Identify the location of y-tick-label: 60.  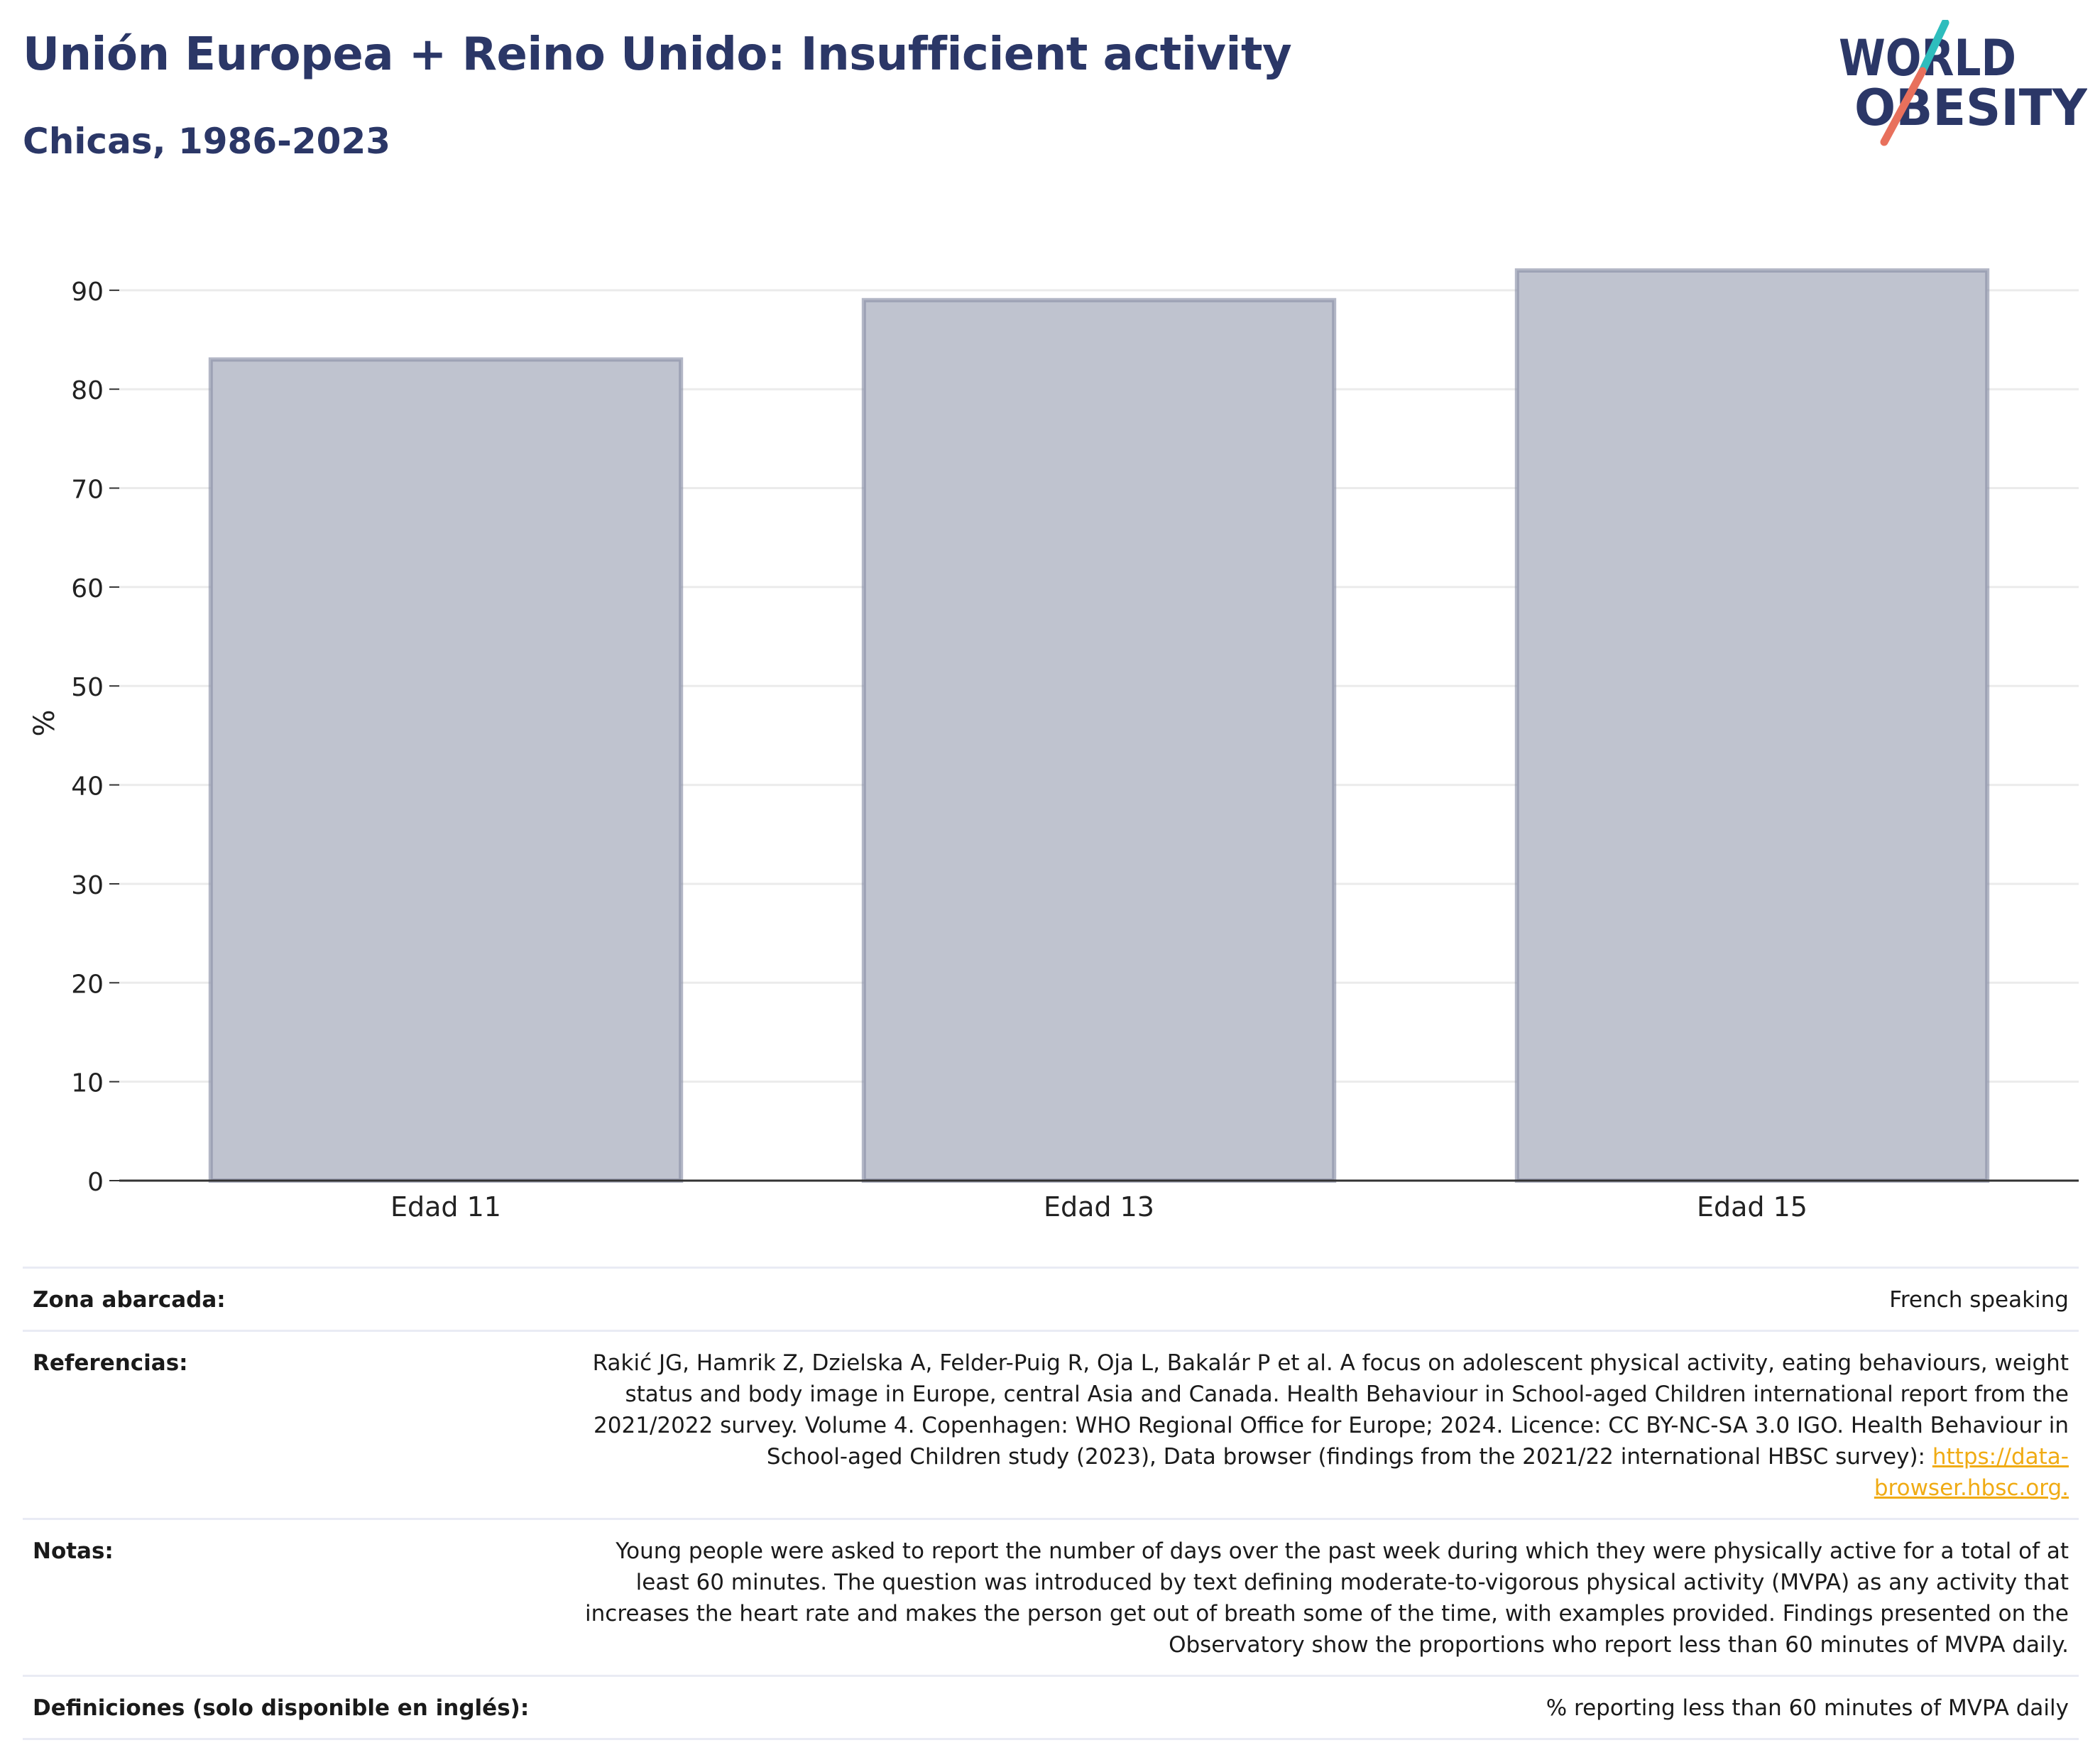
(87, 588).